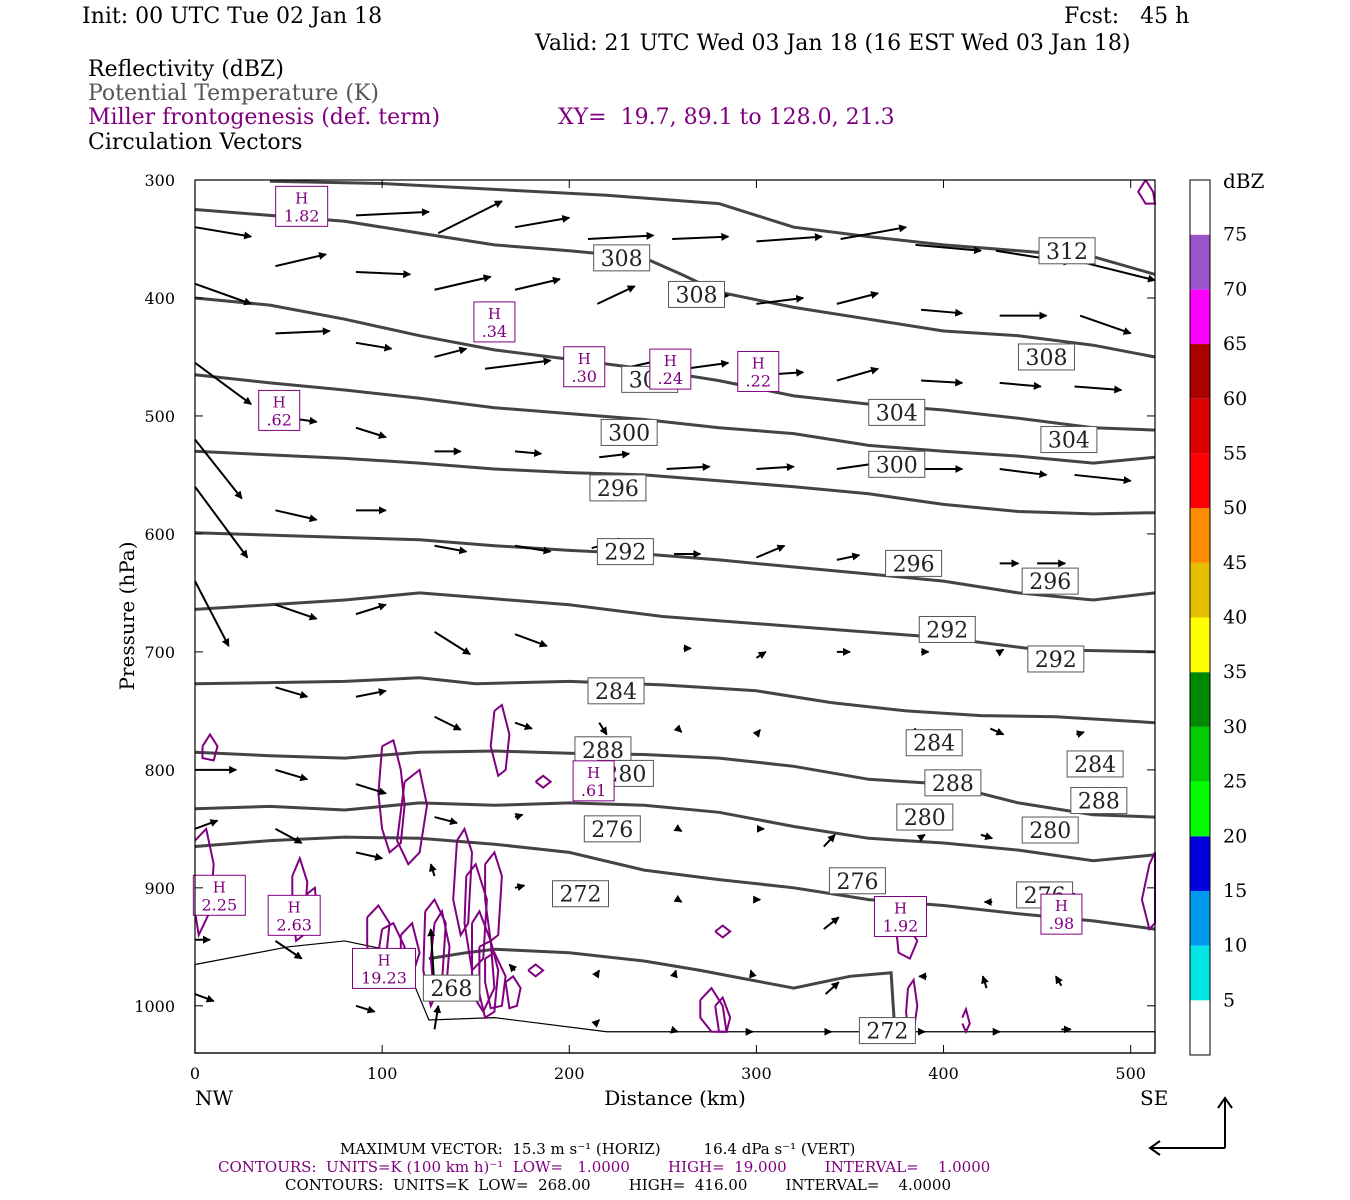 Image resolution: width=1350 pixels, height=1200 pixels. What do you see at coordinates (584, 376) in the screenshot?
I see `frontogenesis-max-value: .30` at bounding box center [584, 376].